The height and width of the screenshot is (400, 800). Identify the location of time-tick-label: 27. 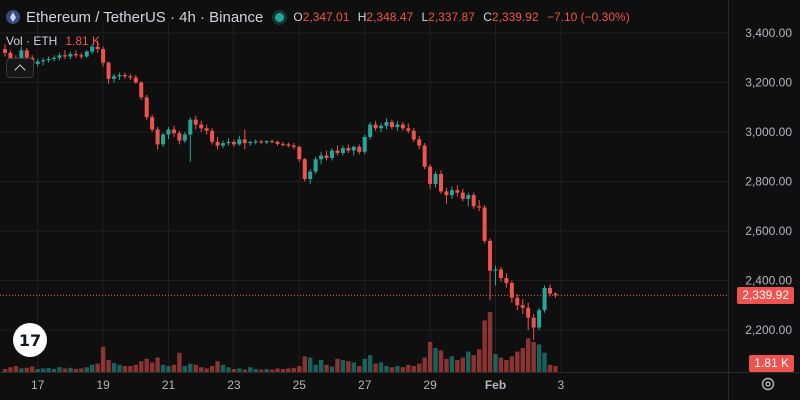
(365, 385).